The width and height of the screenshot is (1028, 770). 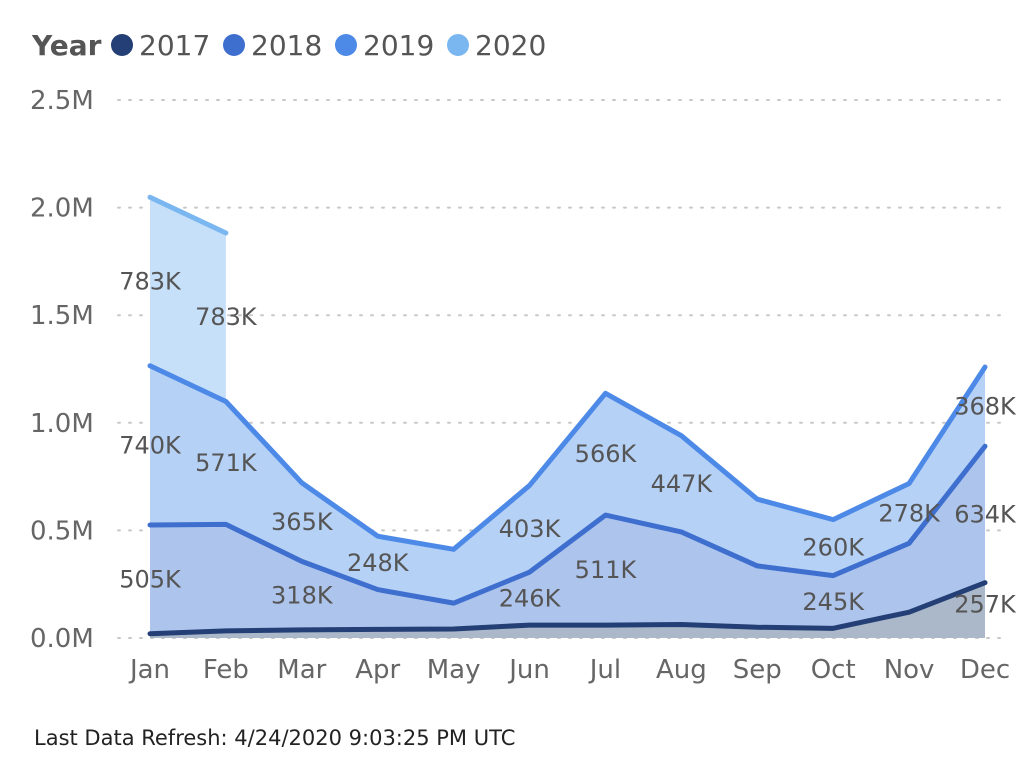 I want to click on legend-label-2018: 2018, so click(x=286, y=45).